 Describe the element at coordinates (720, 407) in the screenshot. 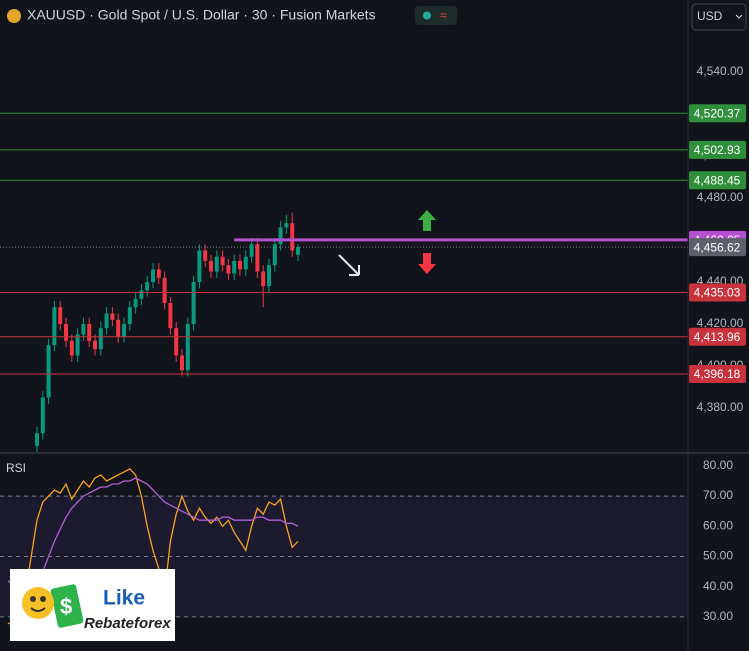

I see `y-tick-label: 4,380.00` at that location.